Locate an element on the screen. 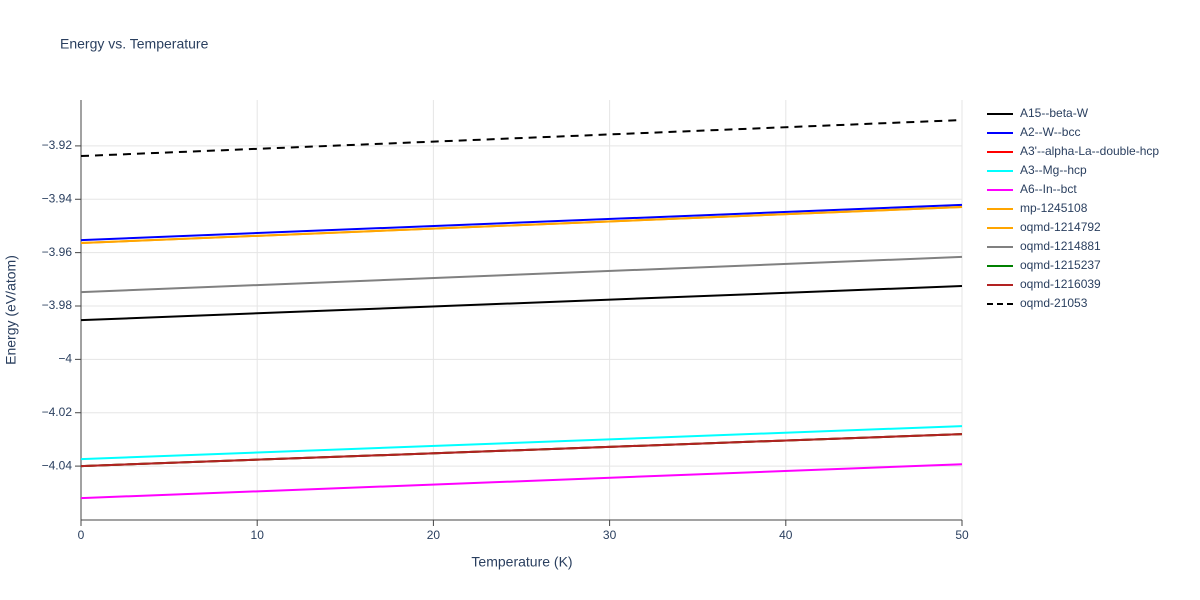  legend-label: A15--beta-W is located at coordinates (1054, 113).